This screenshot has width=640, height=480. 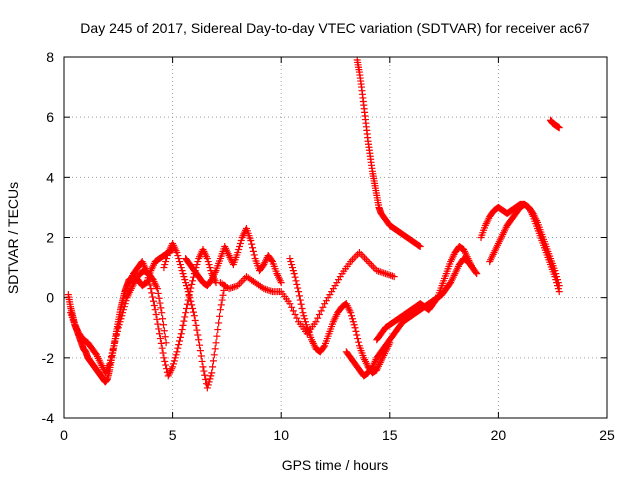 What do you see at coordinates (50, 57) in the screenshot?
I see `y-tick-label: 8` at bounding box center [50, 57].